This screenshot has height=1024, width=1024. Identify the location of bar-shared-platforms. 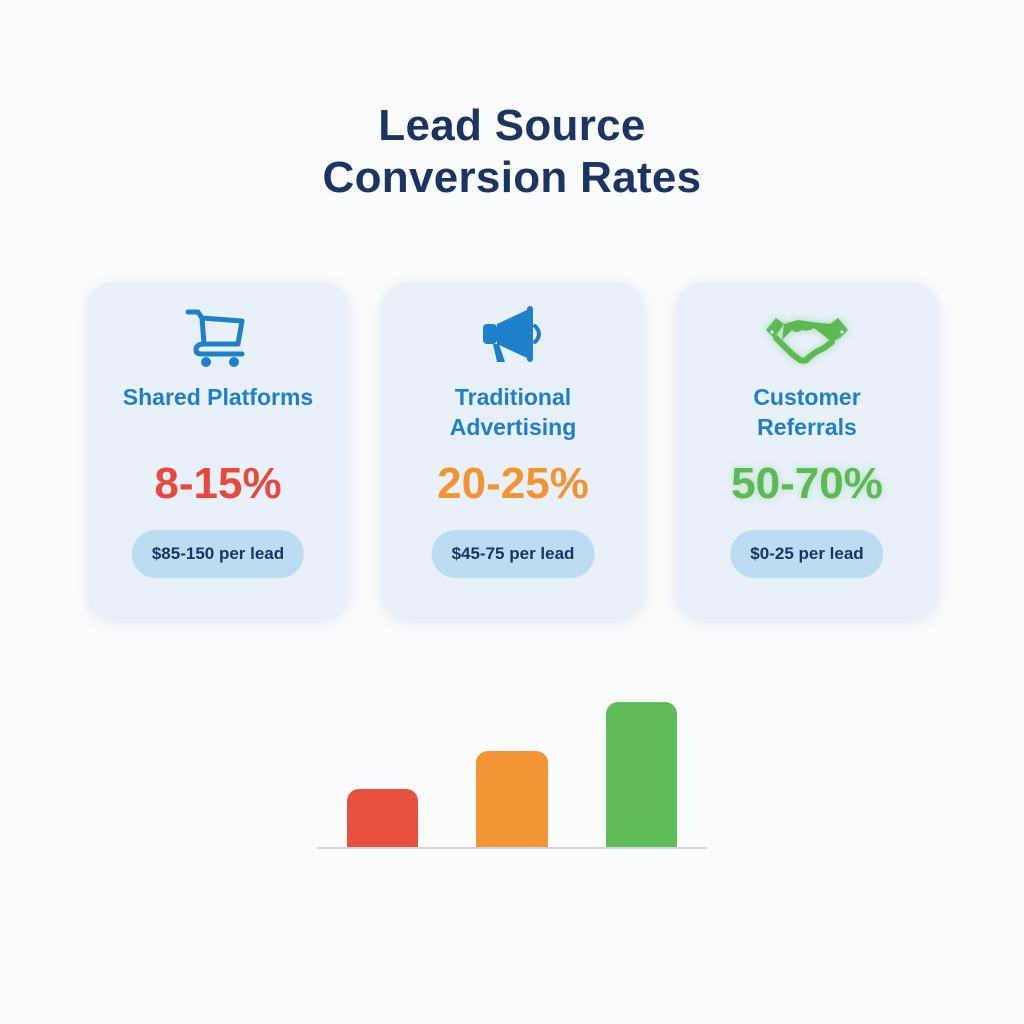
(382, 818).